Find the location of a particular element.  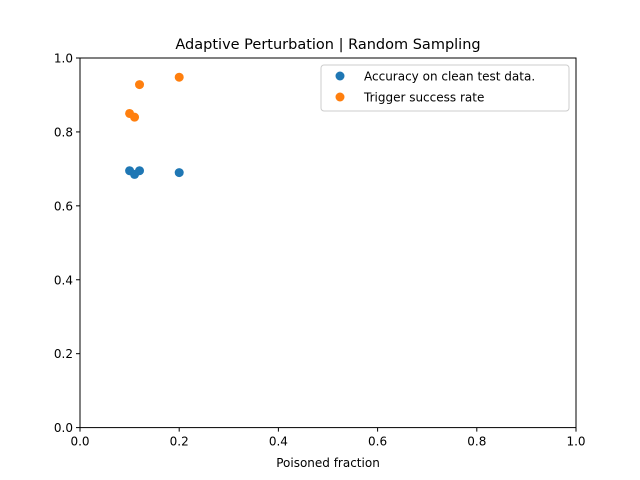

legend-marker-accuracy is located at coordinates (340, 76).